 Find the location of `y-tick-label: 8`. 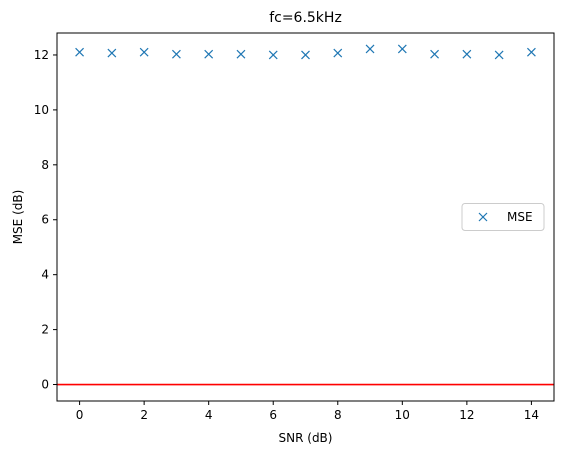

y-tick-label: 8 is located at coordinates (45, 165).